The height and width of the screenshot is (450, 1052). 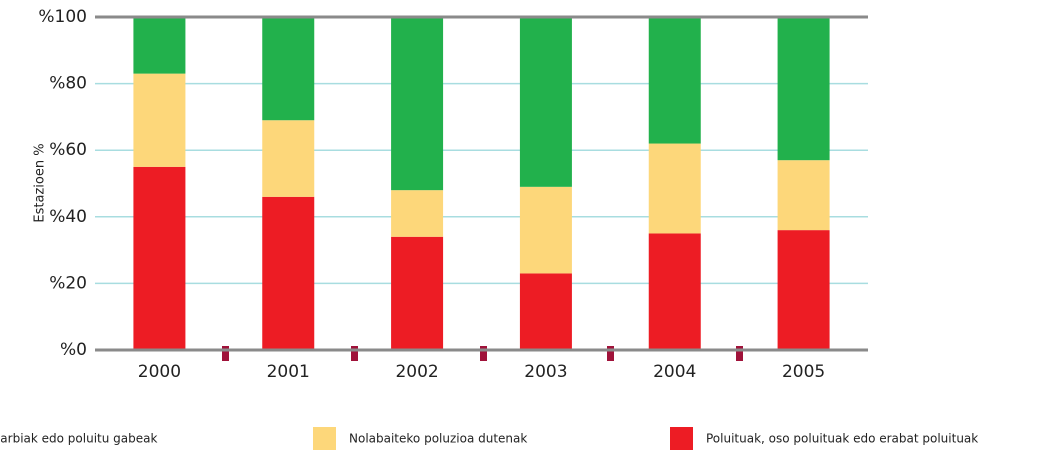 What do you see at coordinates (674, 372) in the screenshot?
I see `x-tick-label: 2004` at bounding box center [674, 372].